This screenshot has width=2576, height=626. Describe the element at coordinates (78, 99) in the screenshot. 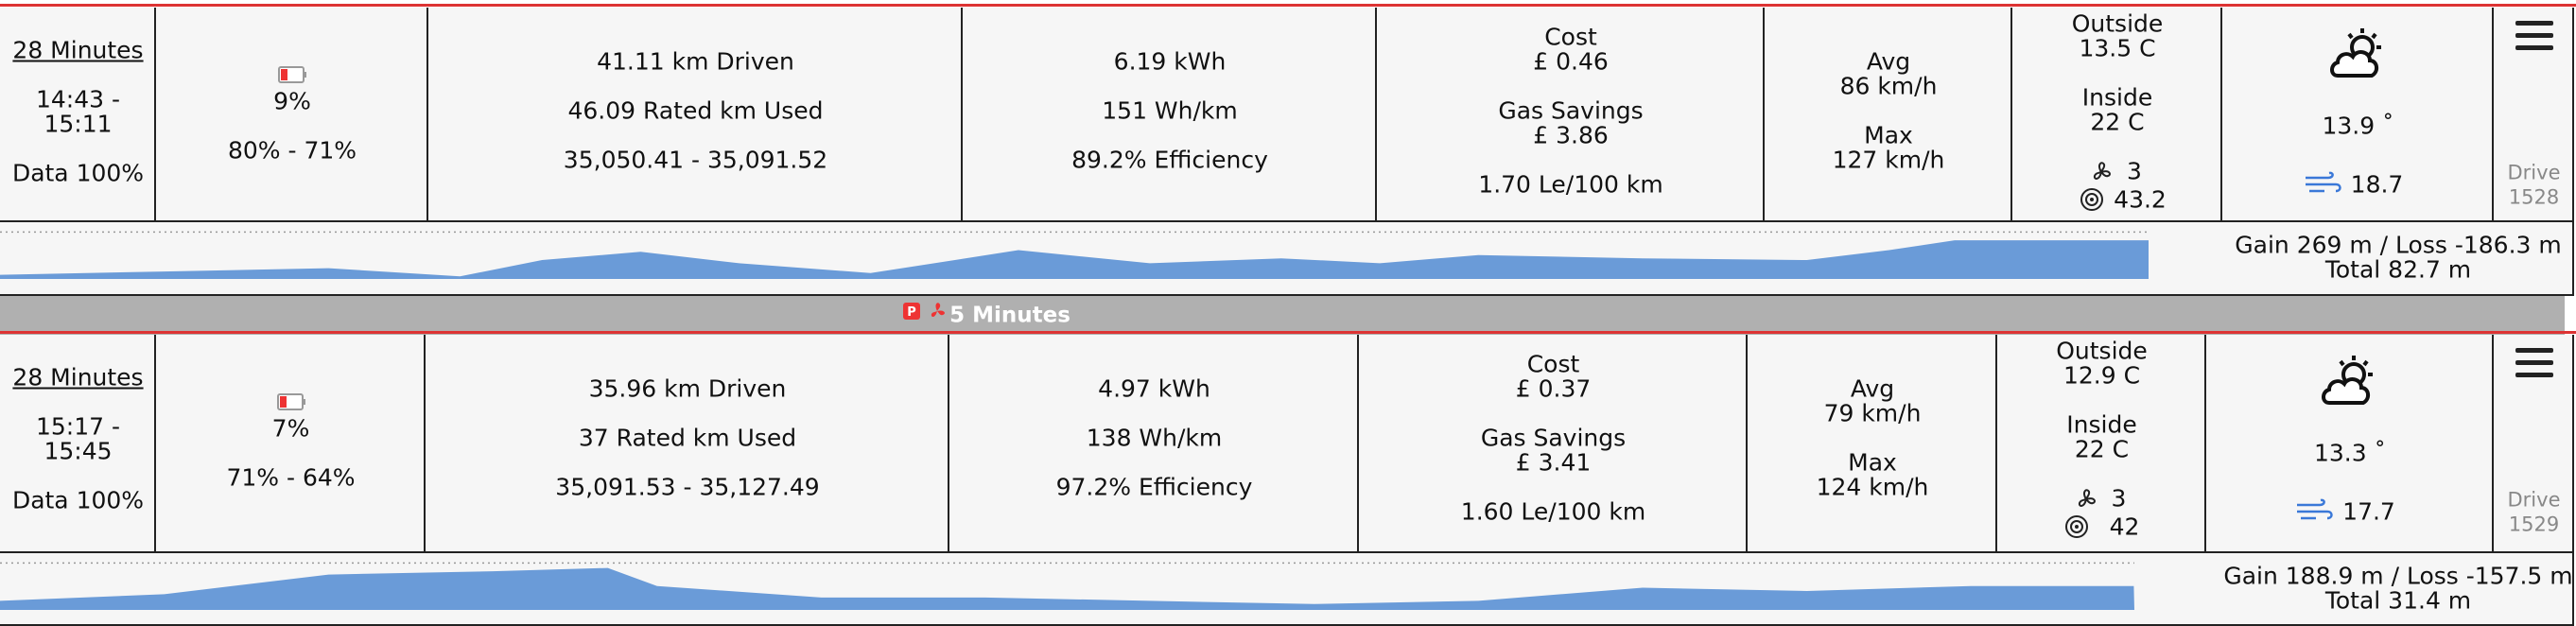

I see `start: 14:43 -` at that location.